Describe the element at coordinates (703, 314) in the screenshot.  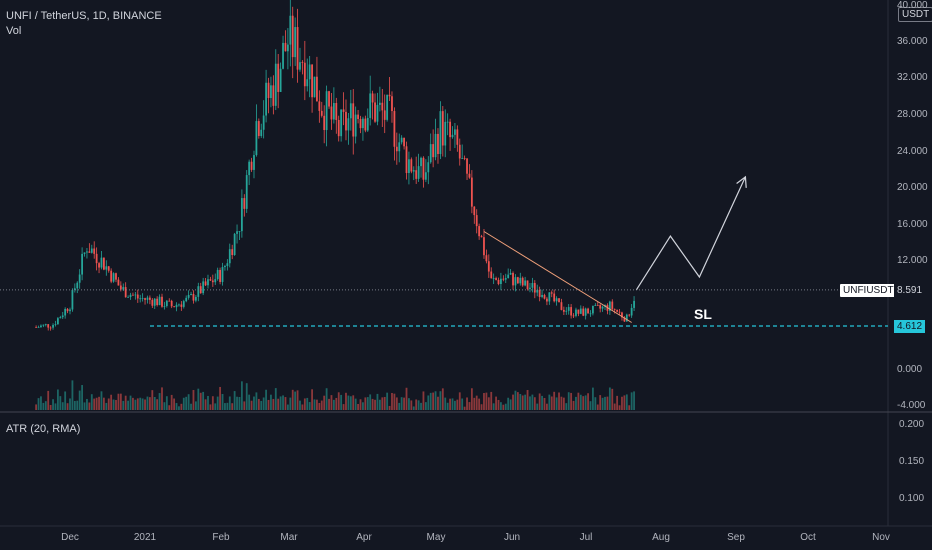
I see `stop-loss-label: SL` at that location.